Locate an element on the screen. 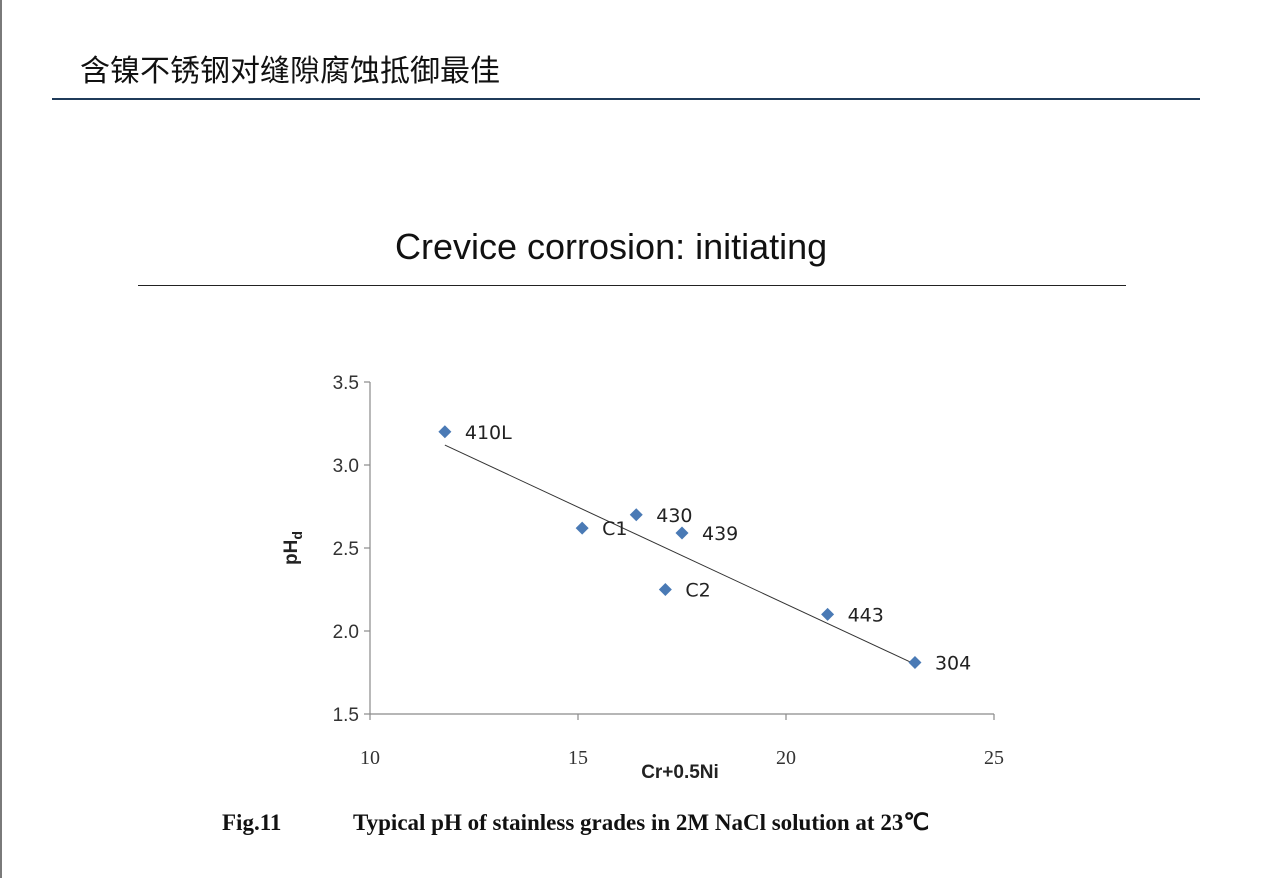 The width and height of the screenshot is (1280, 878). y-axis-title-main: pH is located at coordinates (291, 552).